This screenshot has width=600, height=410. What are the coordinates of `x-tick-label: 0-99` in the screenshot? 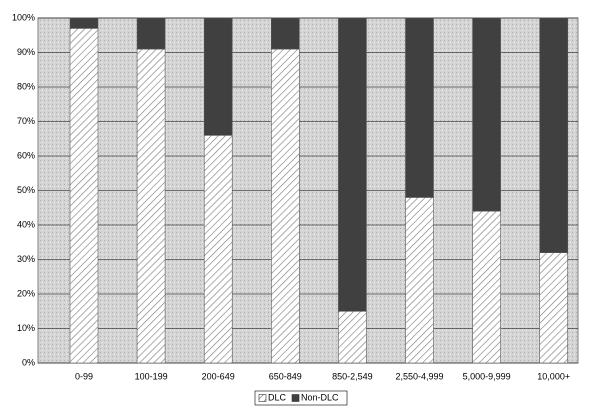 It's located at (84, 376).